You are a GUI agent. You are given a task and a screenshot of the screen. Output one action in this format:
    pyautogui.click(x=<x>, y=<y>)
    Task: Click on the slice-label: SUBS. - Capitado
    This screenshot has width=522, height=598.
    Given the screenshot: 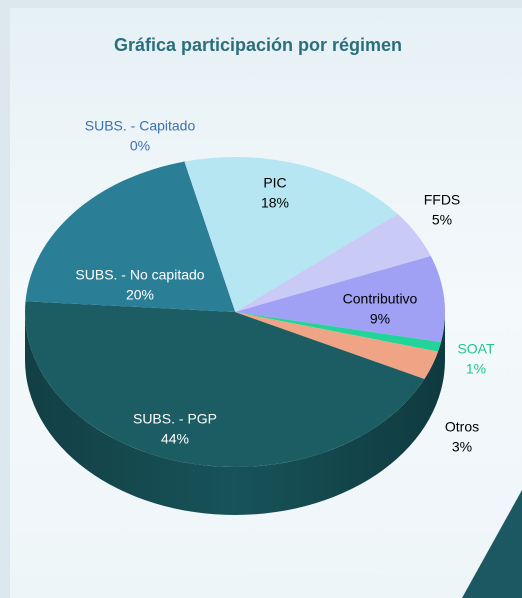 What is the action you would take?
    pyautogui.click(x=140, y=126)
    